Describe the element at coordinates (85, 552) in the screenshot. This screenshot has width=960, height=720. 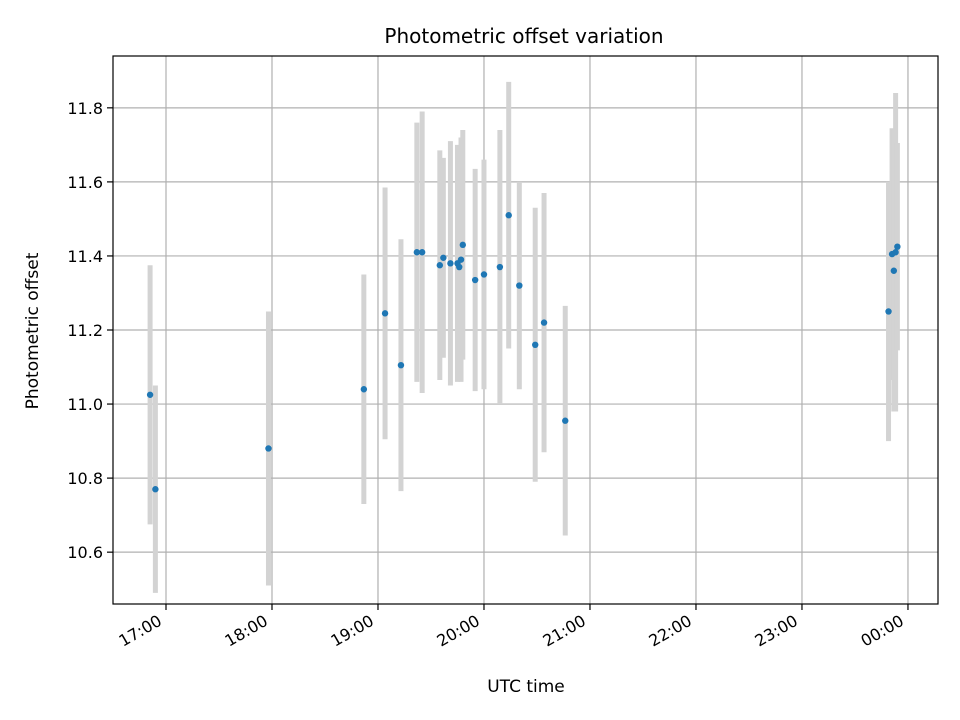
I see `y-tick-label: 10.6` at that location.